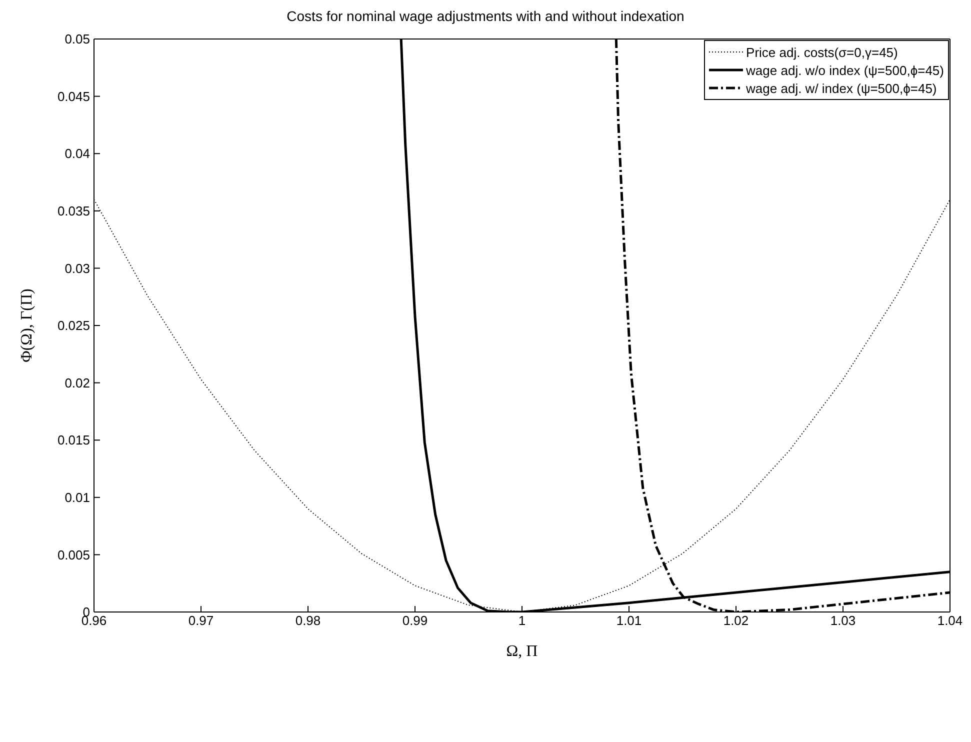 The width and height of the screenshot is (971, 742). I want to click on legend-label: wage adj. w/ index (ψ=500,ϕ=45), so click(841, 88).